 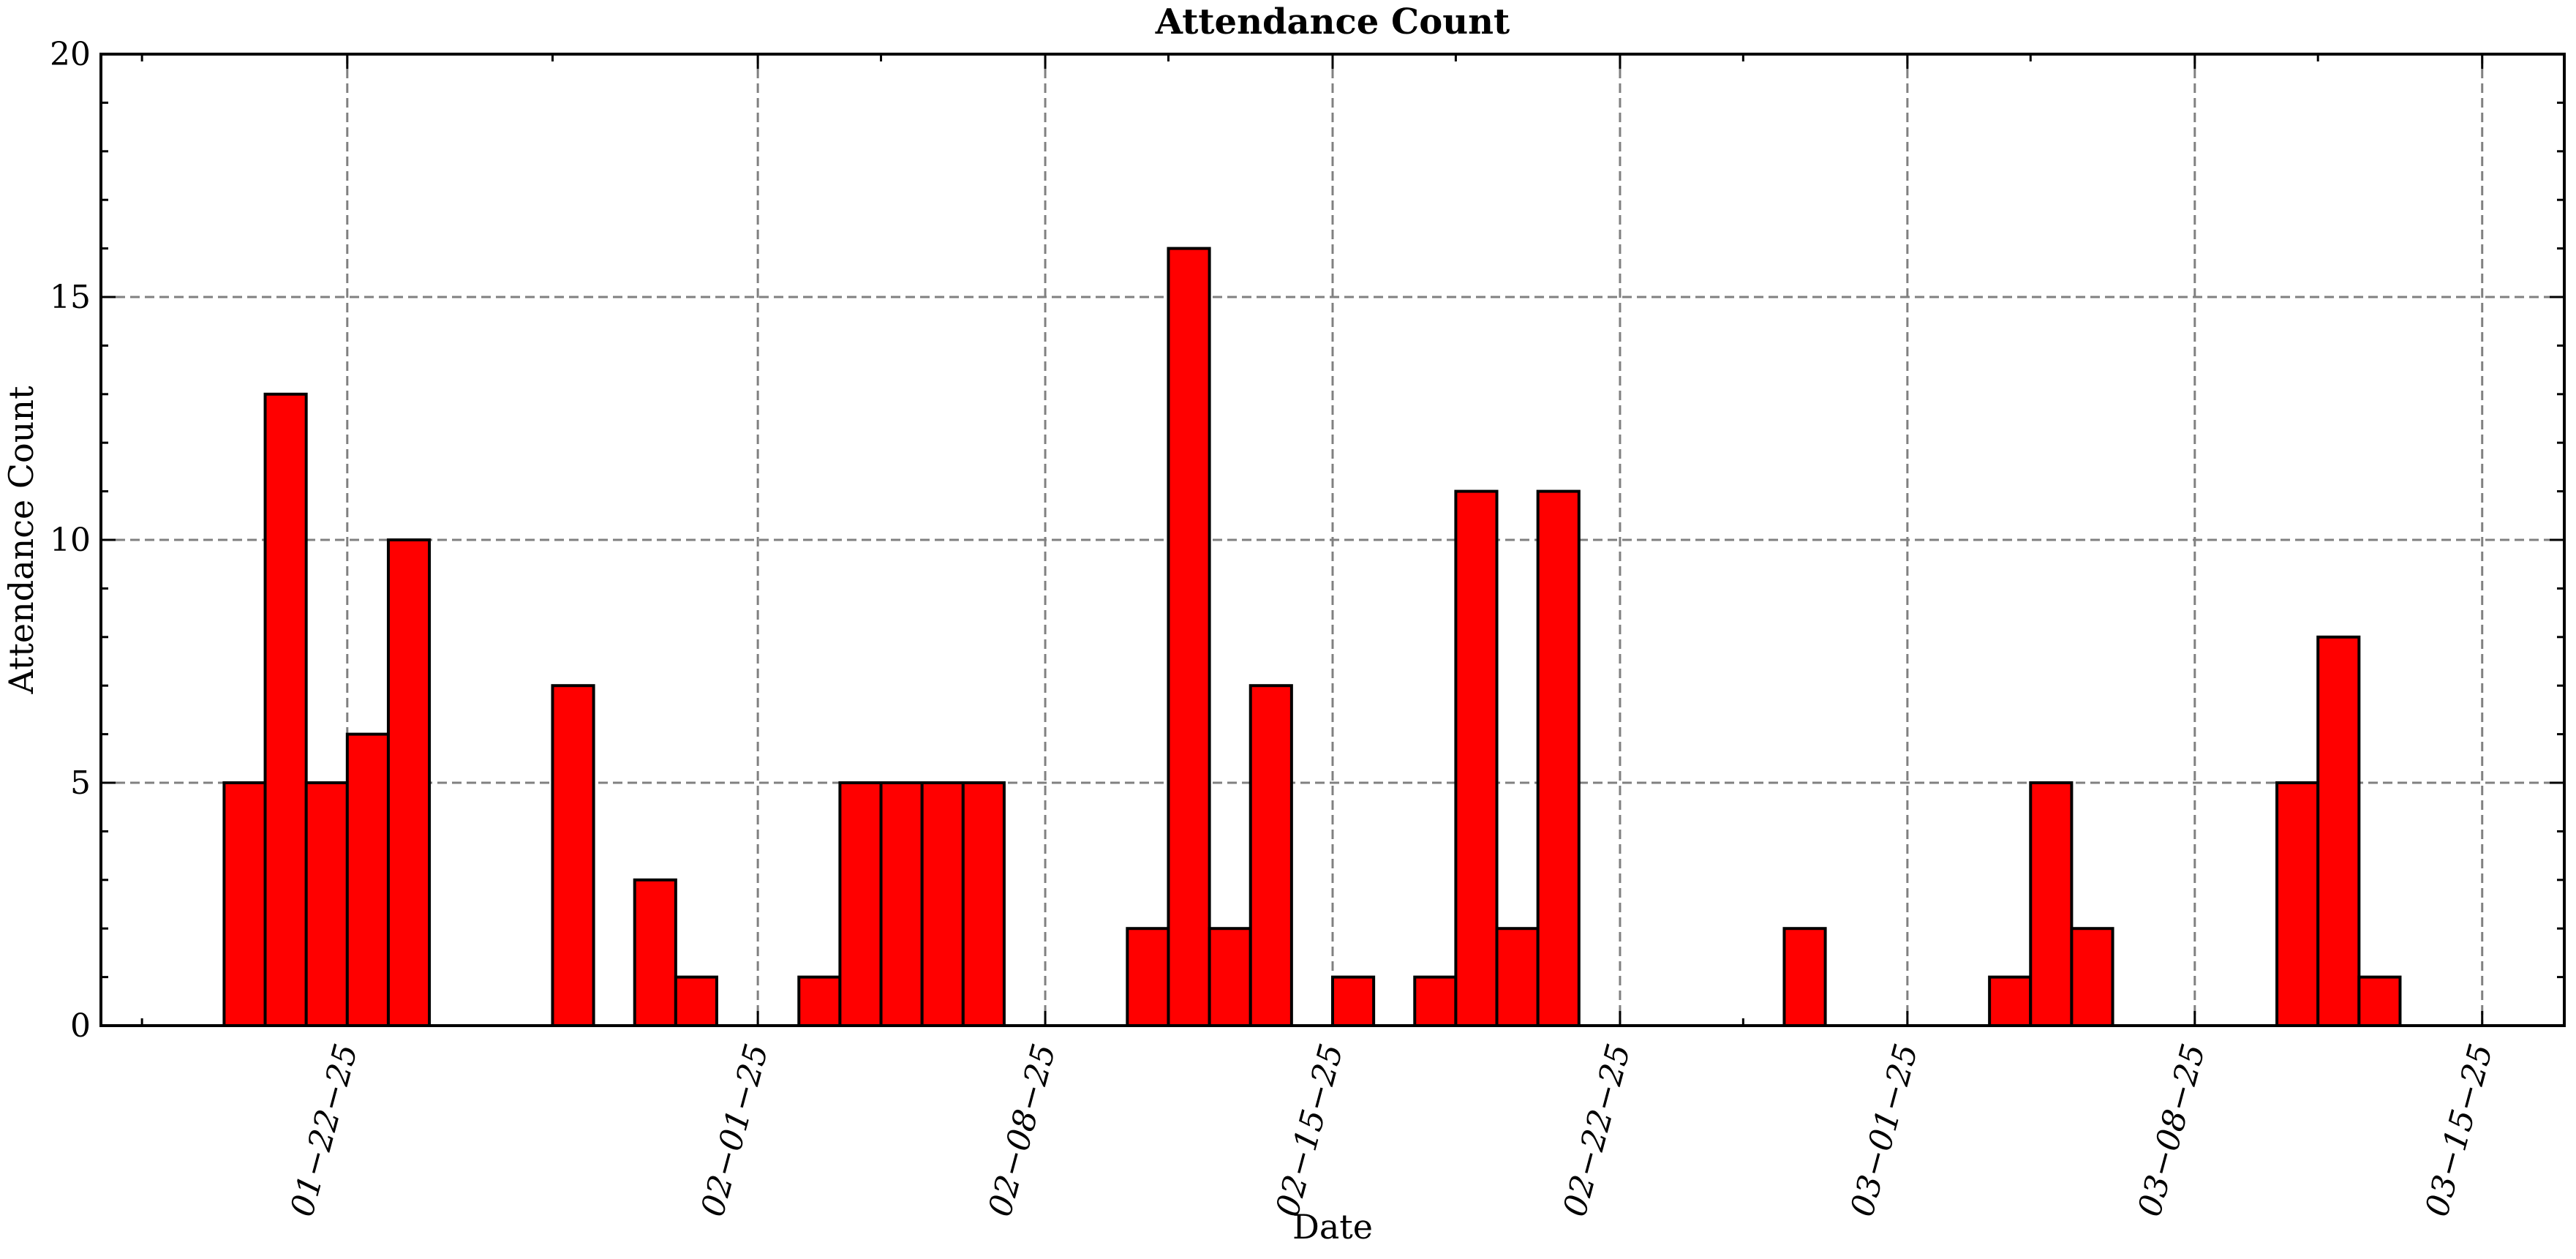 I want to click on x-tick-label: 02−15−25, so click(x=1310, y=1130).